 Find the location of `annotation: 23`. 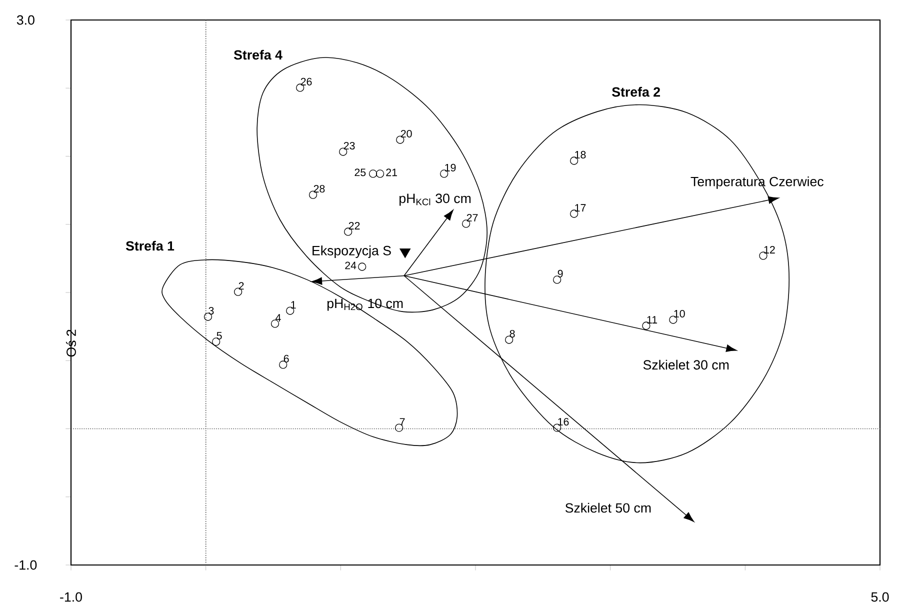

annotation: 23 is located at coordinates (349, 146).